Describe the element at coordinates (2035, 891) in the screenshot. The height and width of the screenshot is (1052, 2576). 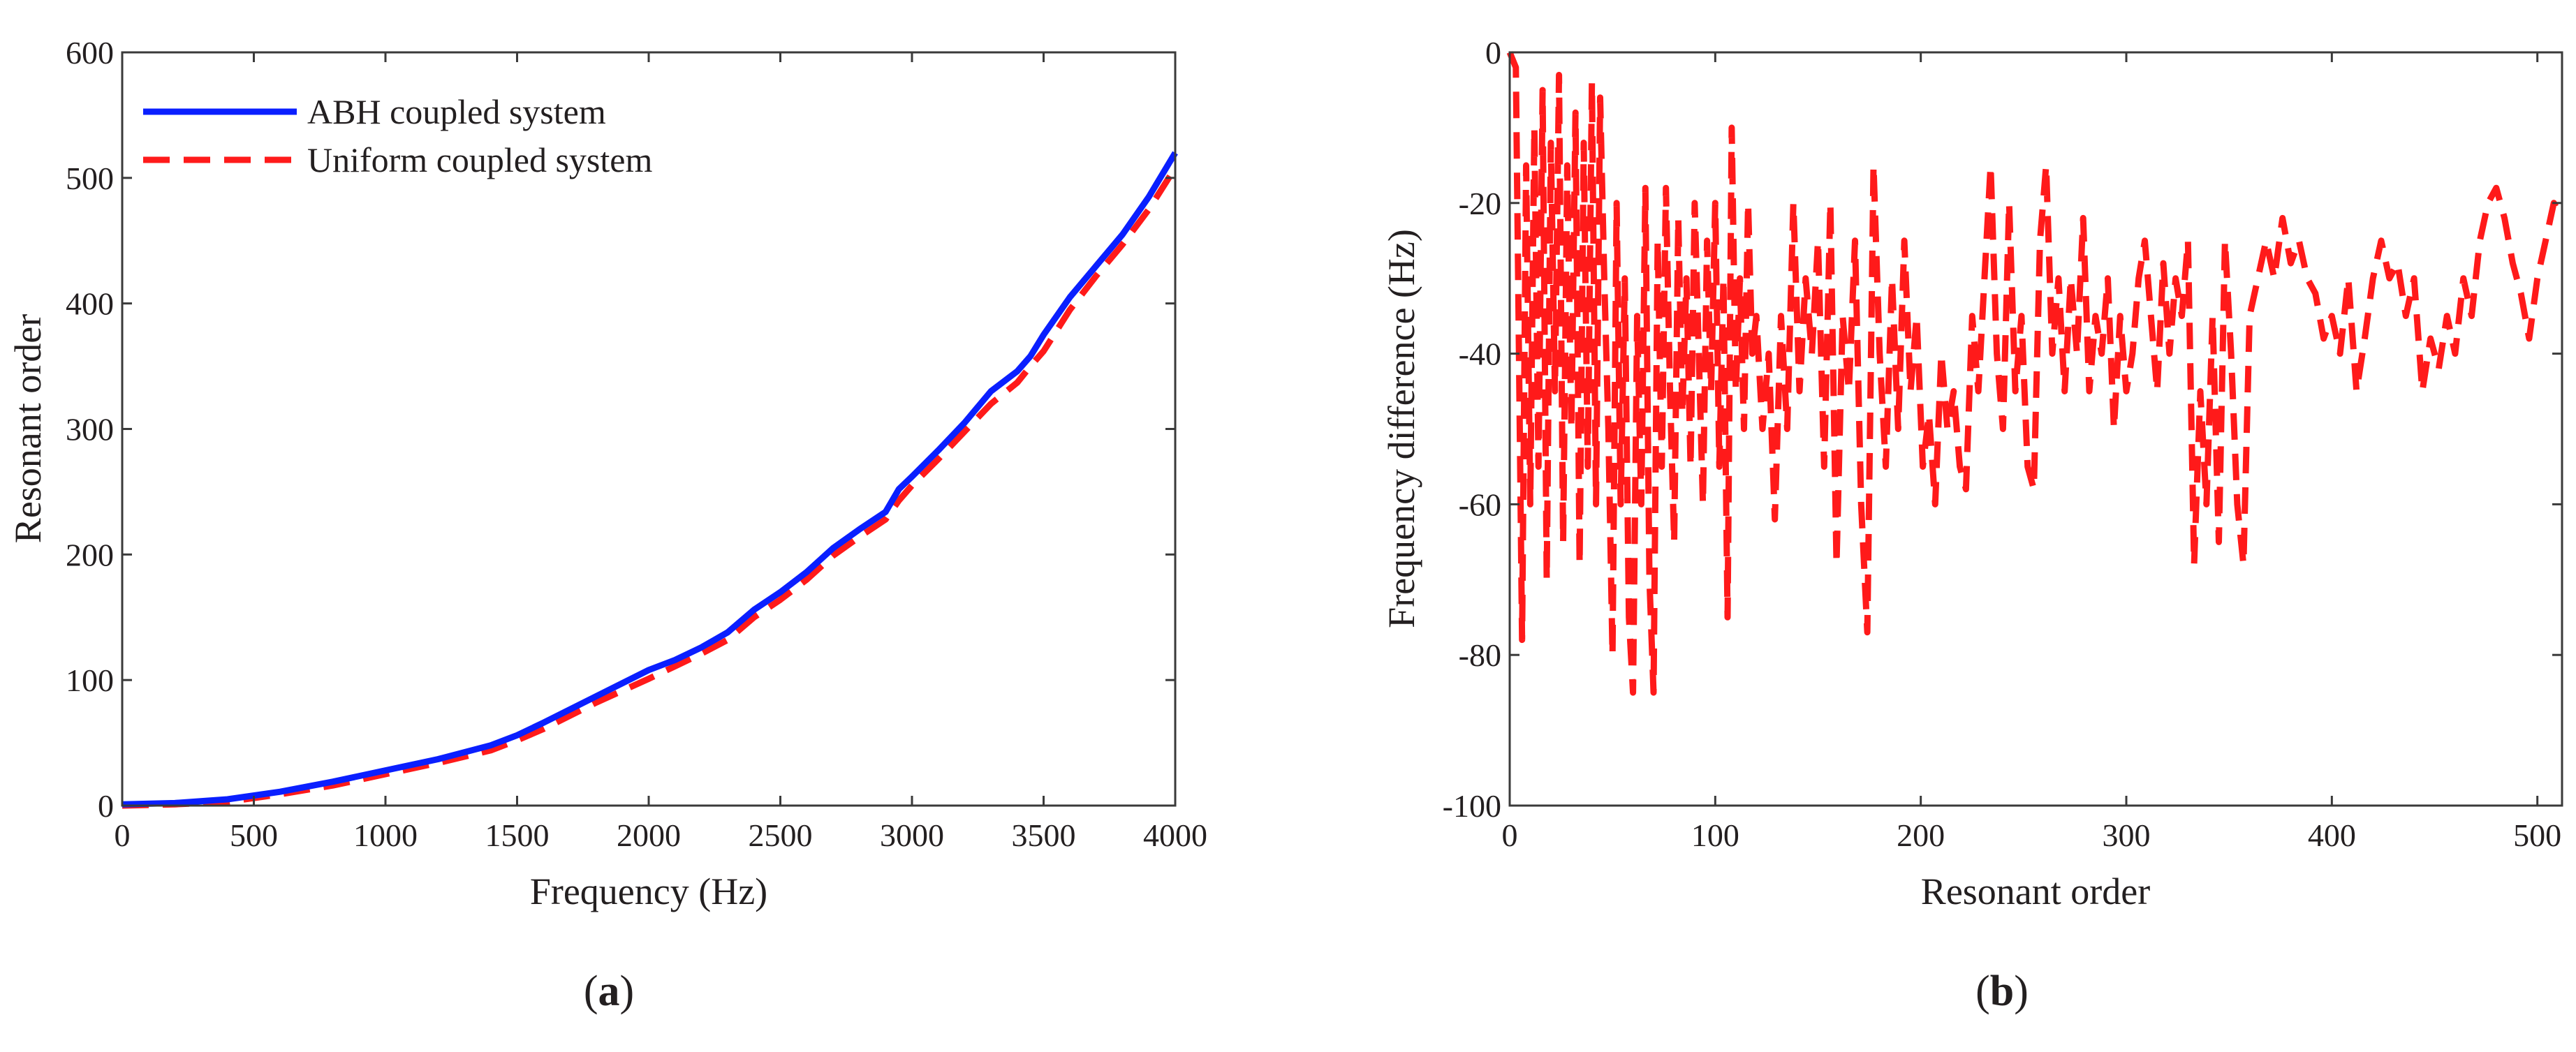
I see `panel-b-xlabel: Resonant order` at that location.